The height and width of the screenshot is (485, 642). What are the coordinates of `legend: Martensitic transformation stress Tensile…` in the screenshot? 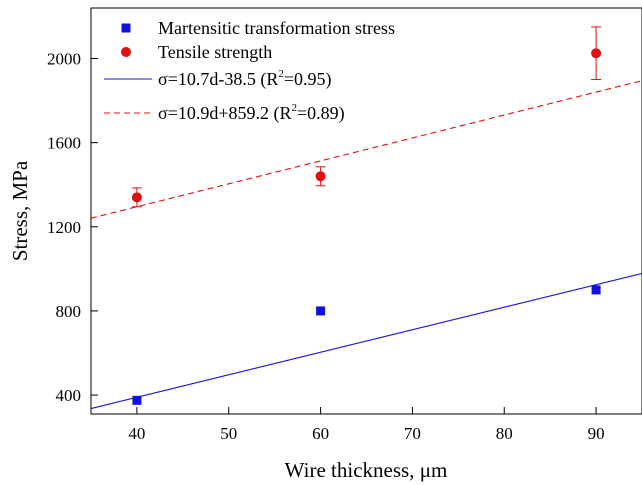 It's located at (249, 71).